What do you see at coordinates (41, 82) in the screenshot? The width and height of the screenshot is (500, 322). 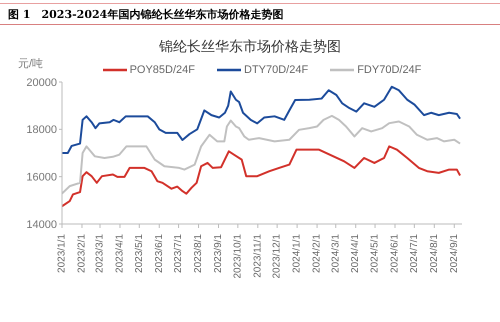 I see `y-tick-label: 20000` at bounding box center [41, 82].